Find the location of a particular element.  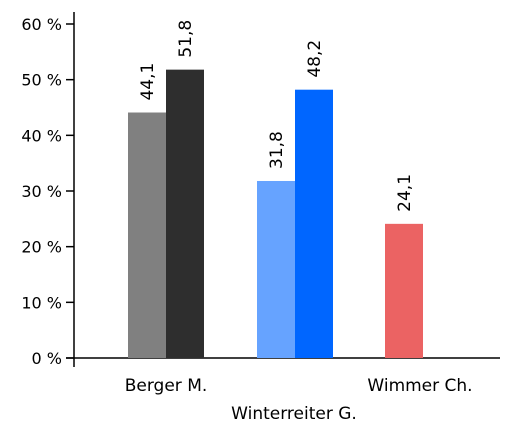

data-label: 48,2 is located at coordinates (315, 59).